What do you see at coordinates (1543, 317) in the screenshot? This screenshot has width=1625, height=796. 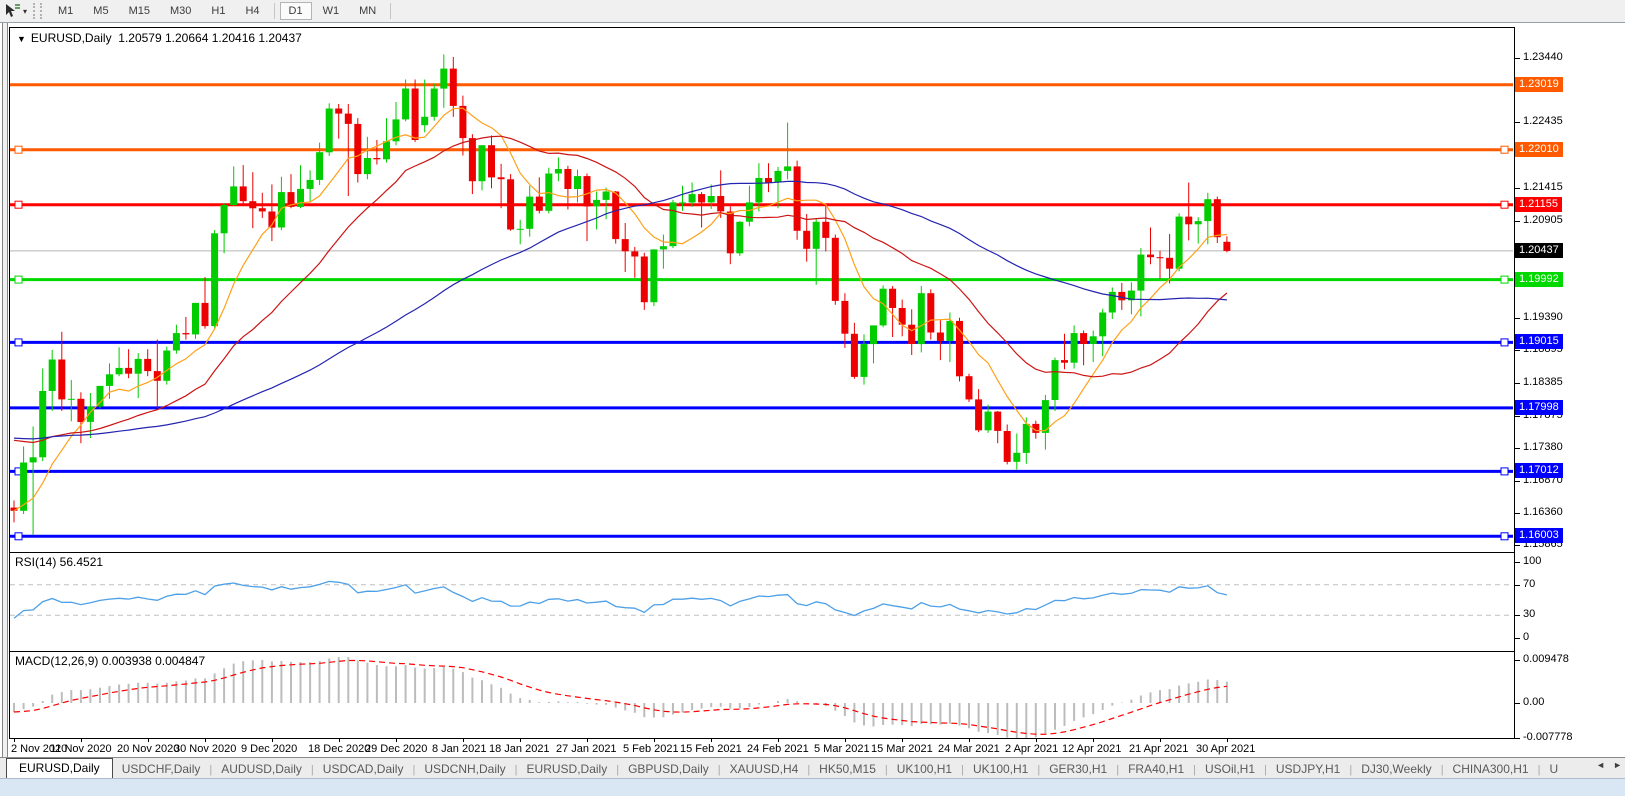 I see `price-axis-label: 1.19390` at bounding box center [1543, 317].